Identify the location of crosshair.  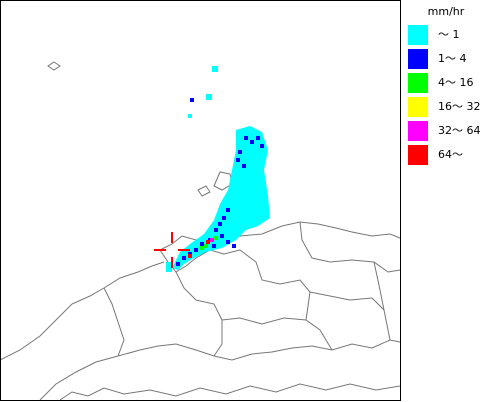
(172, 250).